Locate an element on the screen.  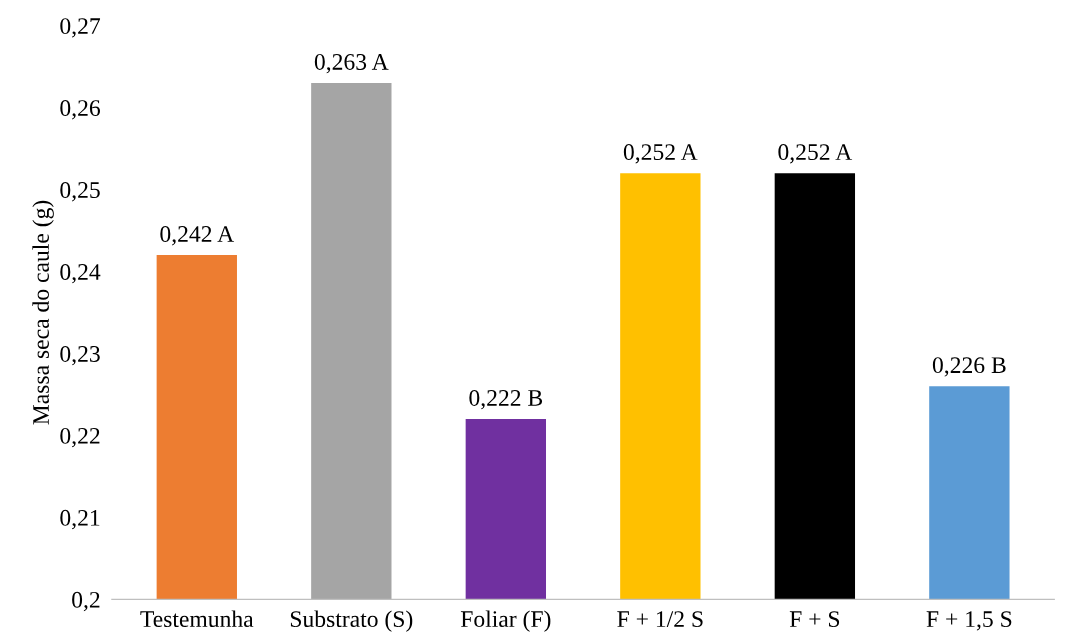
y-tick-label: 0,2 is located at coordinates (86, 601).